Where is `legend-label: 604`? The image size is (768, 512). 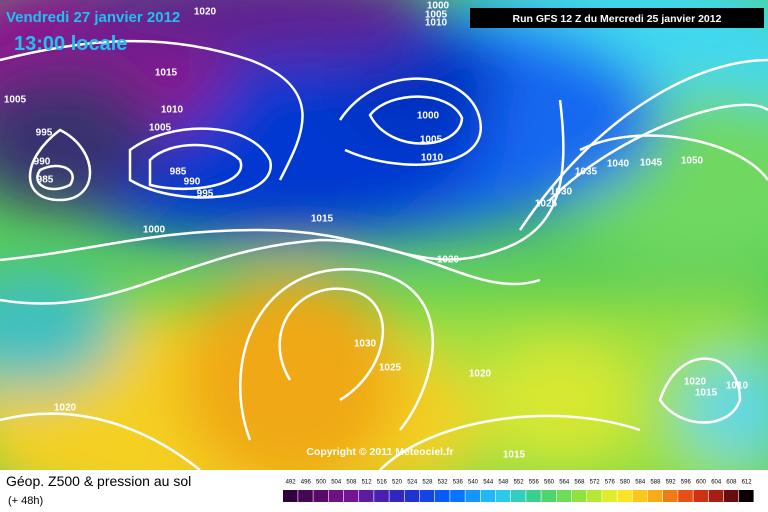 legend-label: 604 is located at coordinates (716, 483).